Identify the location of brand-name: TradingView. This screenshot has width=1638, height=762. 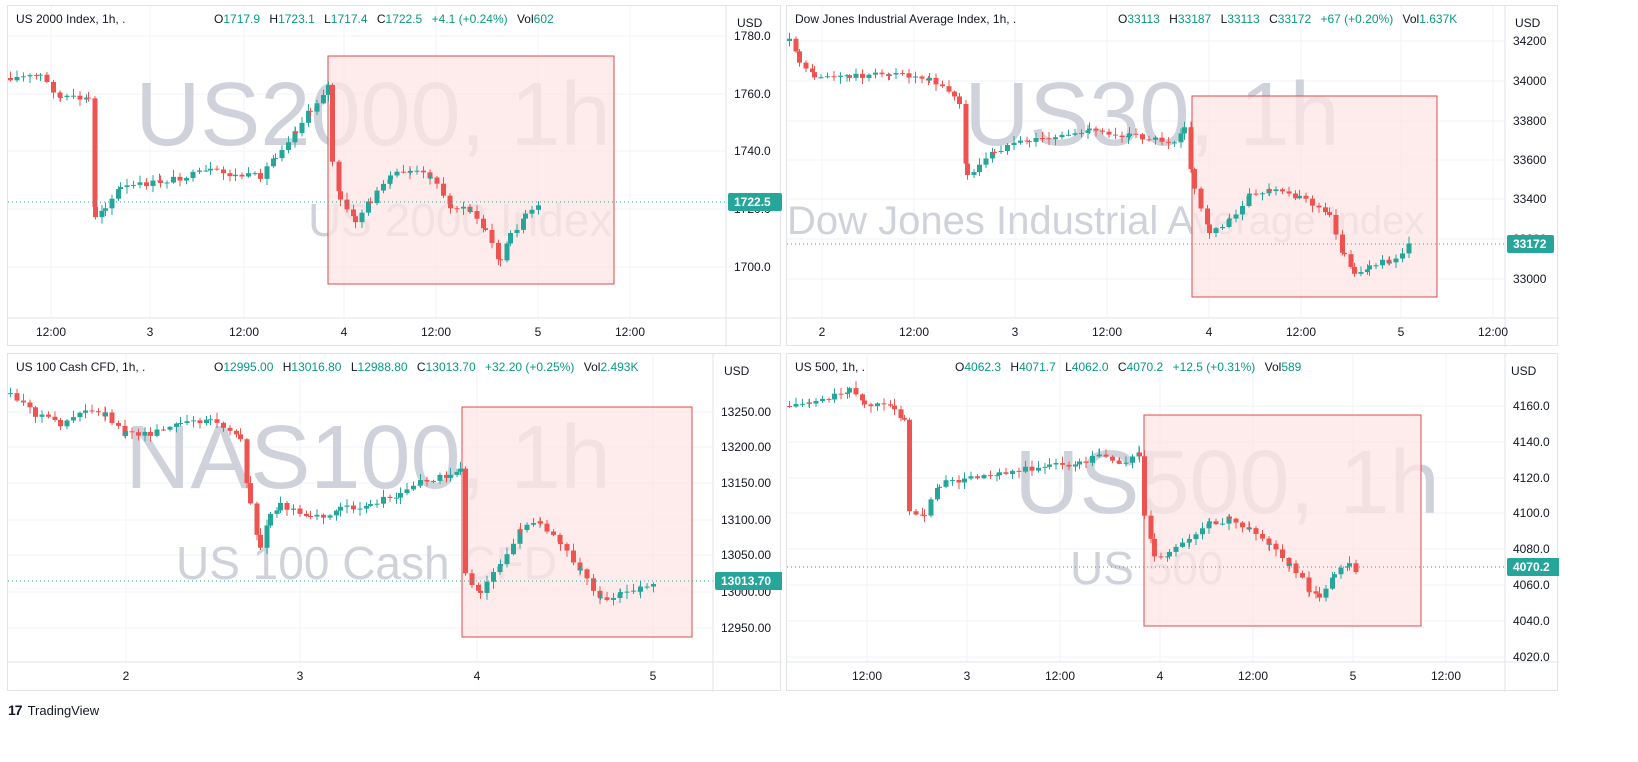
(63, 710).